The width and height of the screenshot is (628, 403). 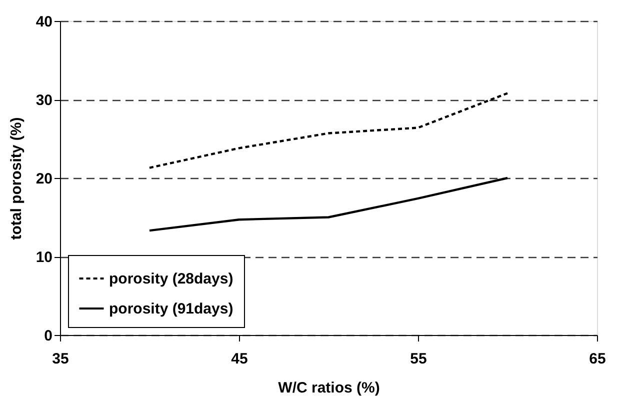 I want to click on y-tick-label: 40, so click(x=44, y=22).